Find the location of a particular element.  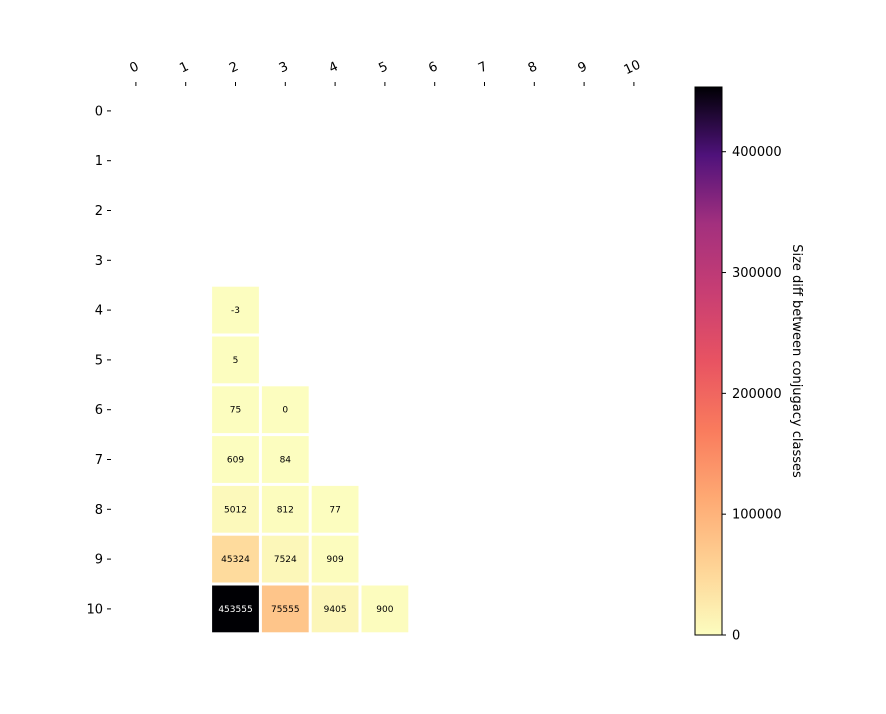

y-tick-label: 4 is located at coordinates (99, 311).